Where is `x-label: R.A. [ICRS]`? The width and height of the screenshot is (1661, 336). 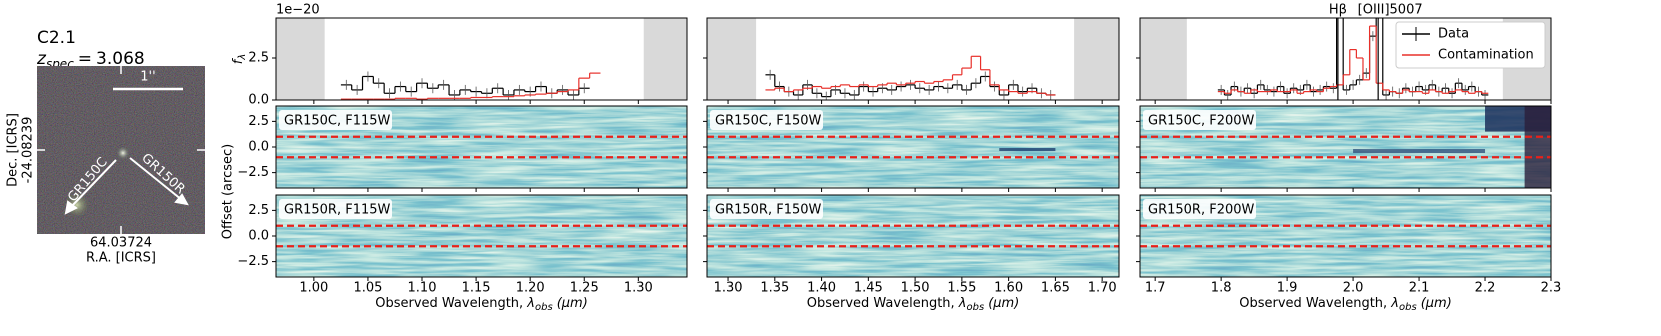 x-label: R.A. [ICRS] is located at coordinates (121, 258).